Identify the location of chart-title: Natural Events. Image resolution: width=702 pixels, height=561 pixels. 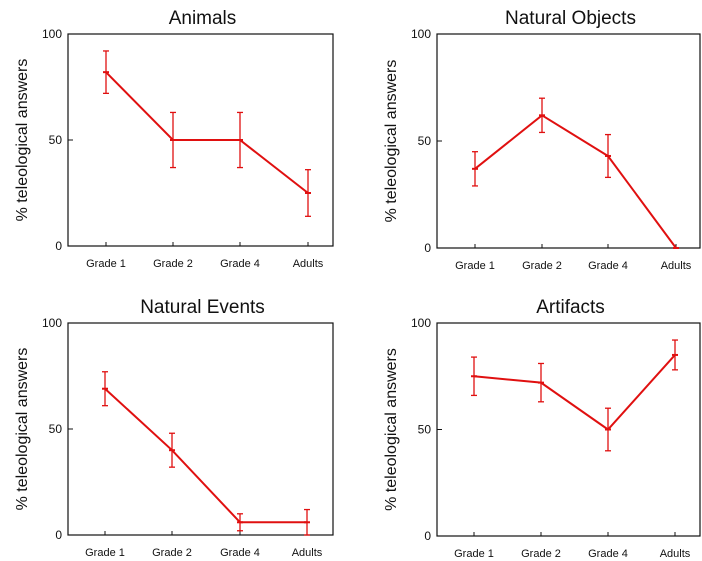
(202, 307).